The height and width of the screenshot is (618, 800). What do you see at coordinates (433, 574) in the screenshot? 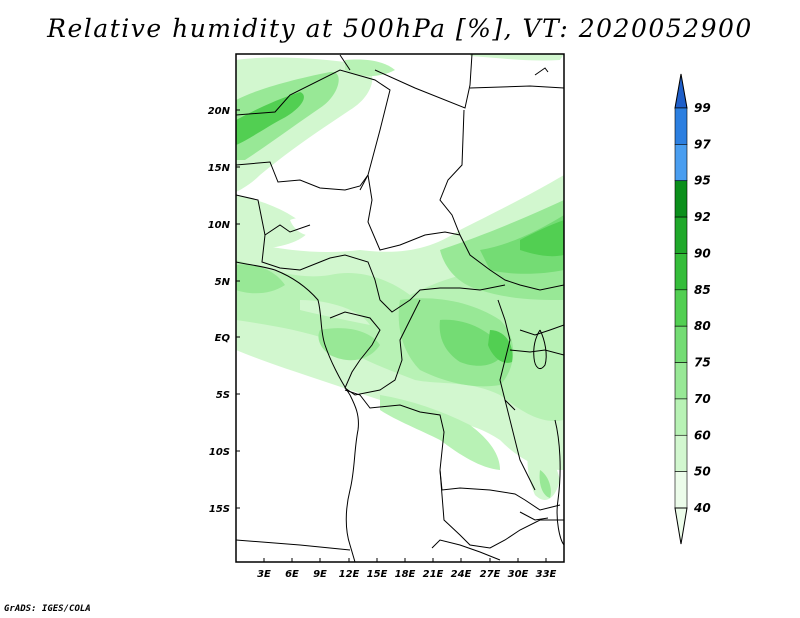
I see `lon-label-21e: 21E` at bounding box center [433, 574].